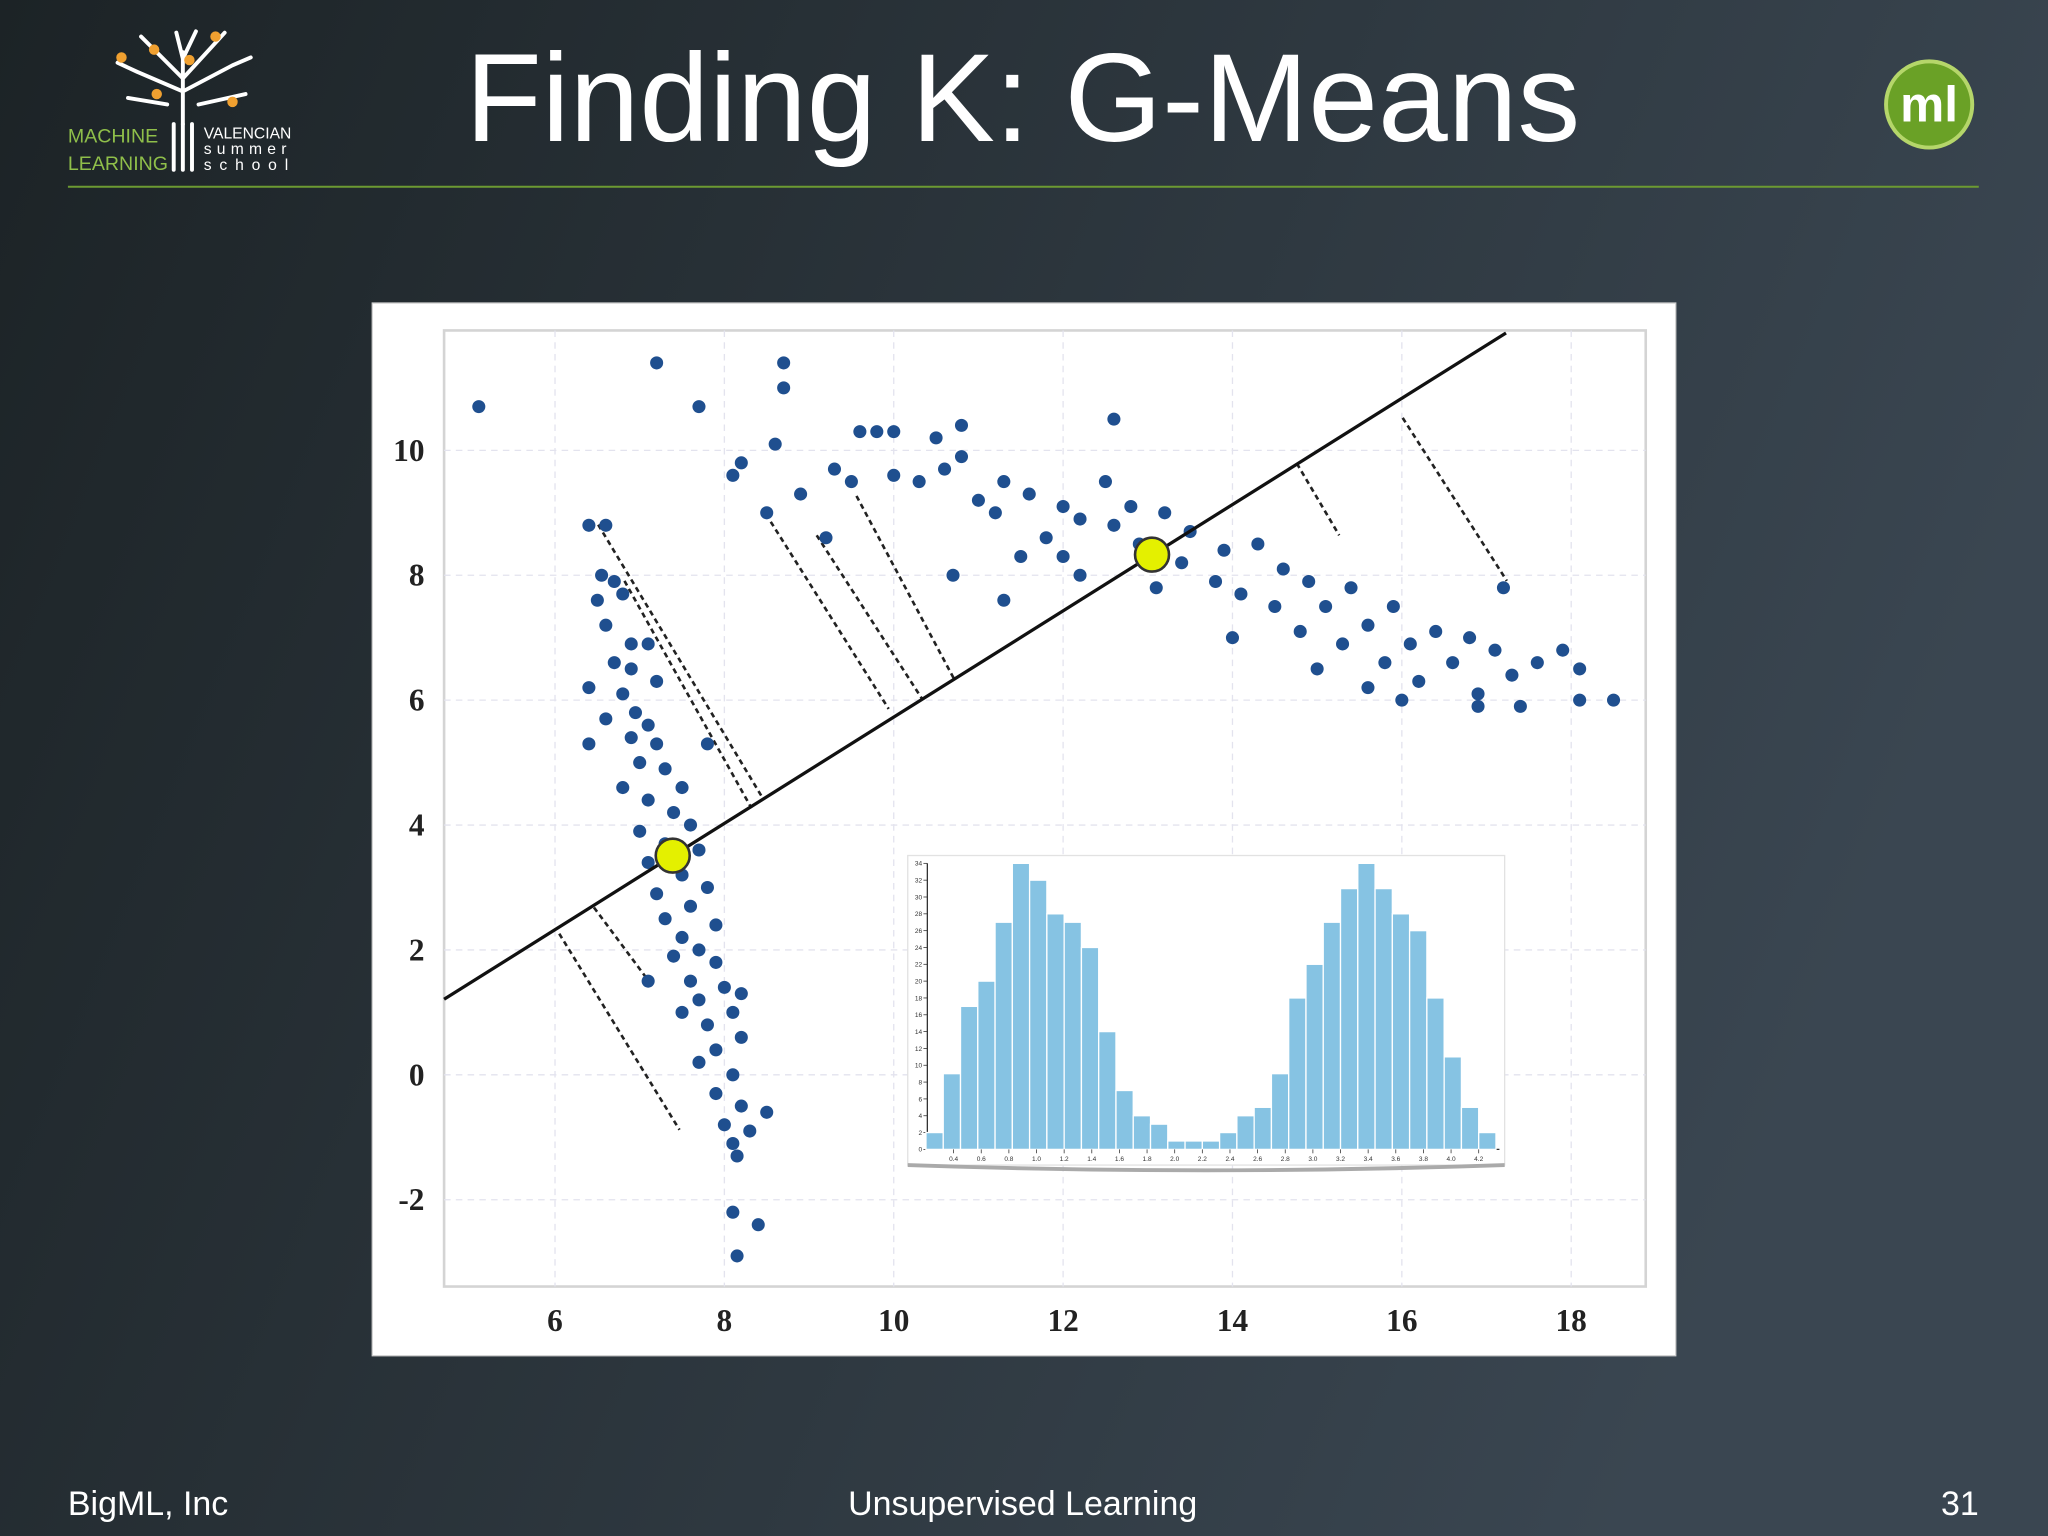  Describe the element at coordinates (919, 998) in the screenshot. I see `y-tick-label: 18` at that location.